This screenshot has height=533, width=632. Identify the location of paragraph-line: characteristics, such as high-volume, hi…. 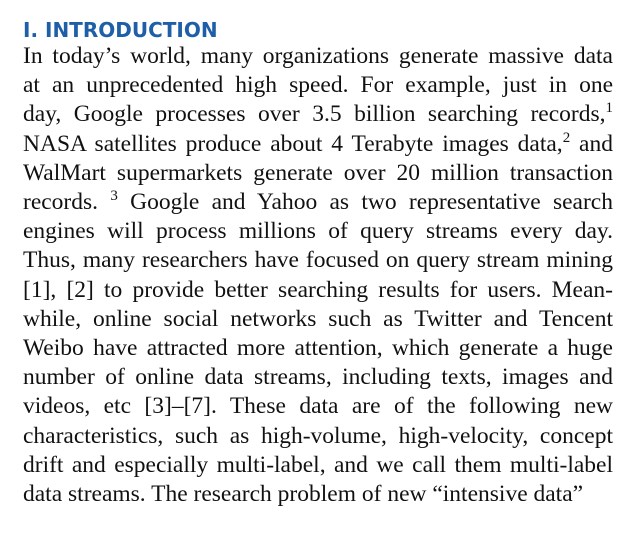
(318, 436).